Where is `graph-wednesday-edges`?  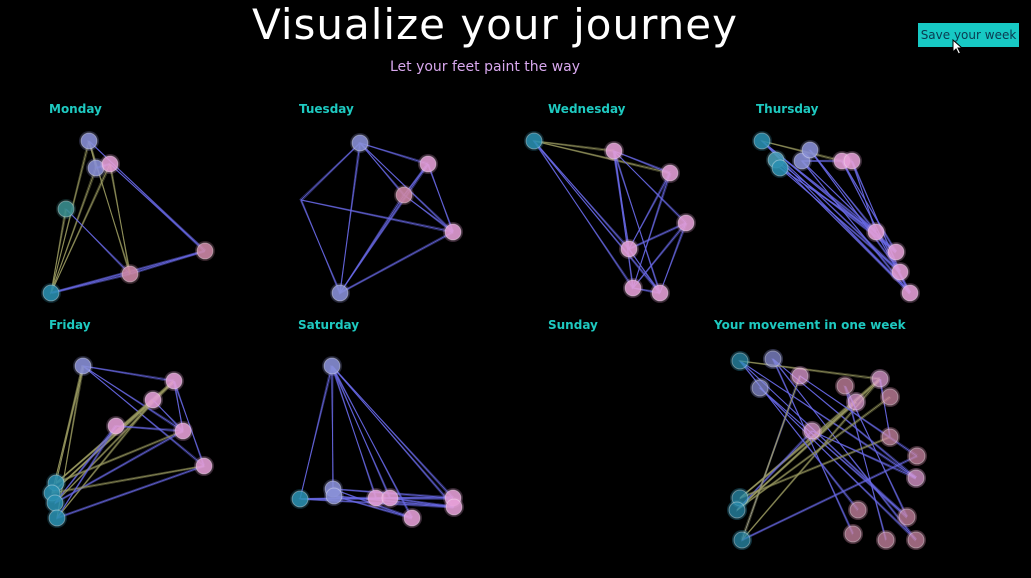
graph-wednesday-edges is located at coordinates (610, 217).